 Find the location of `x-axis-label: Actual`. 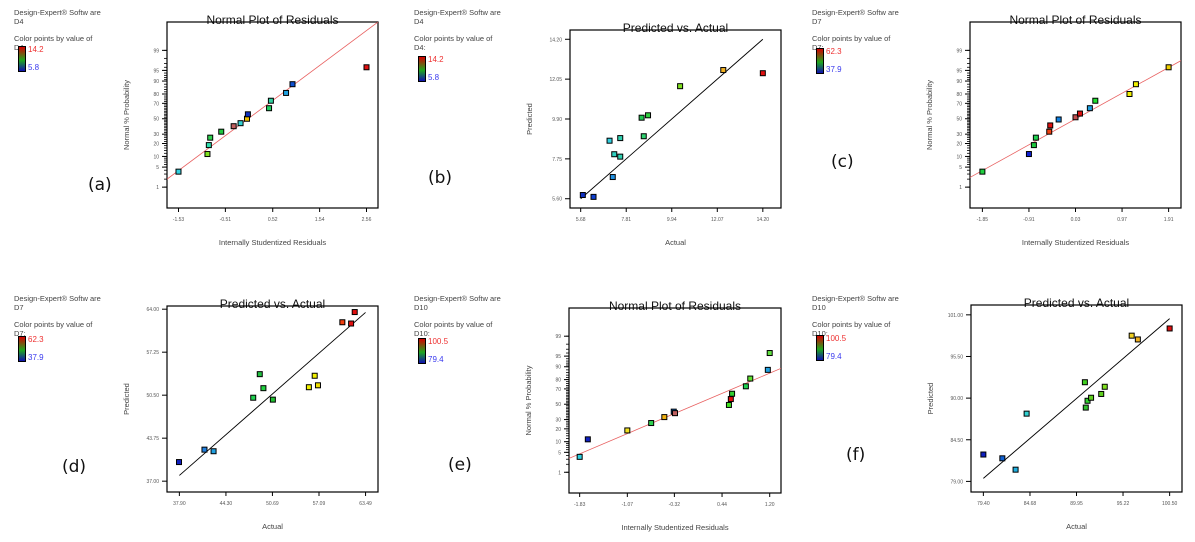

x-axis-label: Actual is located at coordinates (272, 526).